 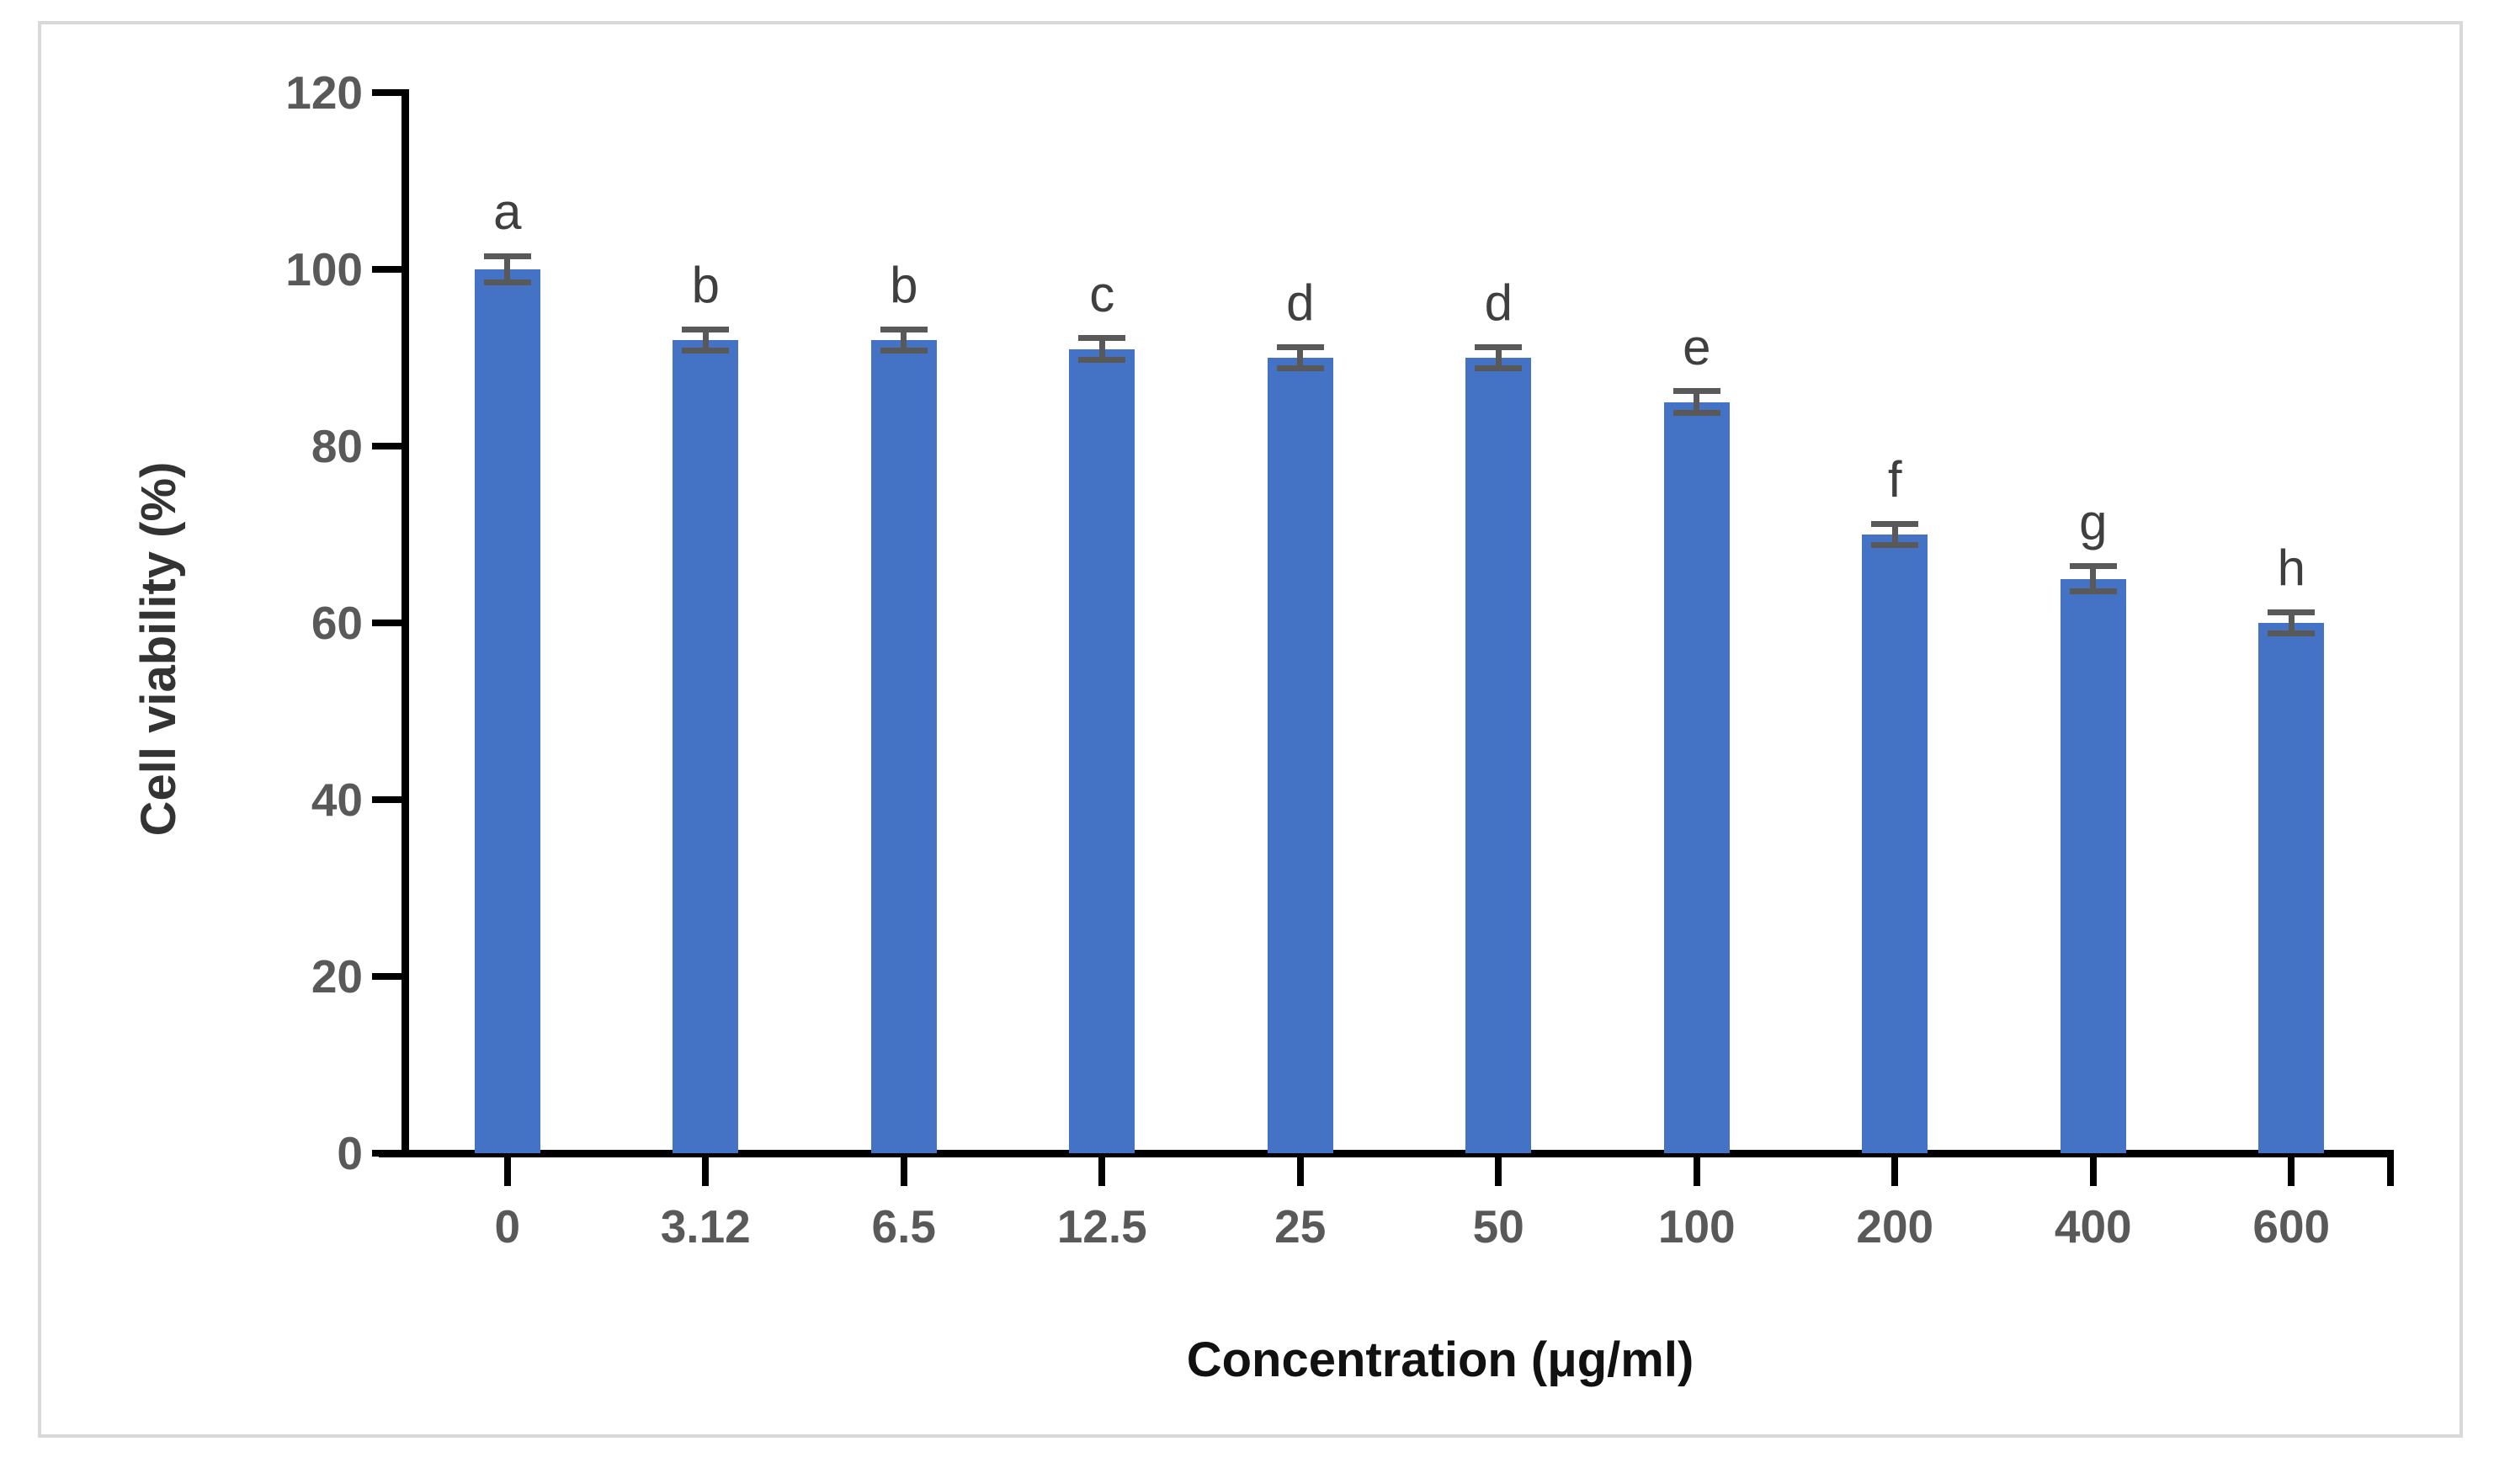 What do you see at coordinates (2391, 1171) in the screenshot?
I see `x-axis-end-tick` at bounding box center [2391, 1171].